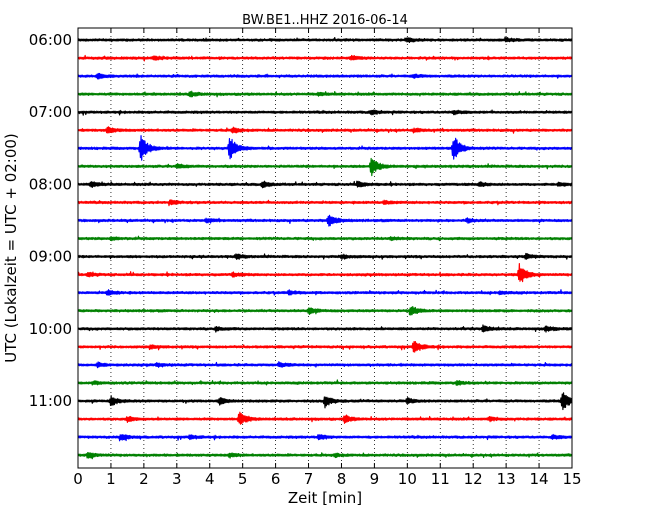 The height and width of the screenshot is (520, 650). I want to click on y-tick-label-0: 06:00, so click(50, 40).